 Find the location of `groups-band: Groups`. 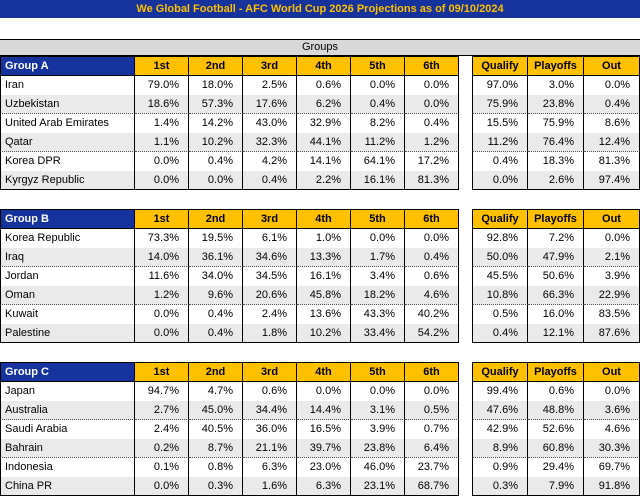

groups-band: Groups is located at coordinates (320, 47).